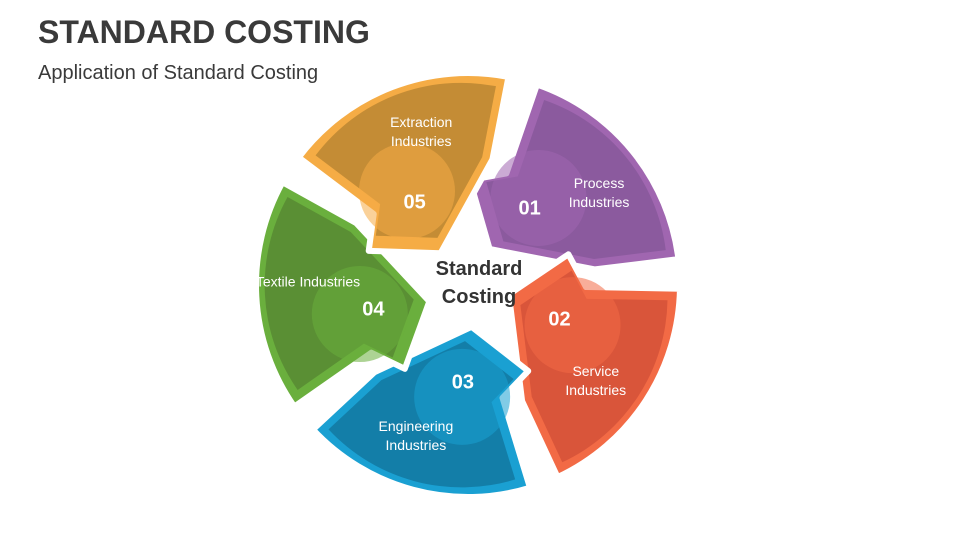  I want to click on subtitle: Application of Standard Costing, so click(178, 73).